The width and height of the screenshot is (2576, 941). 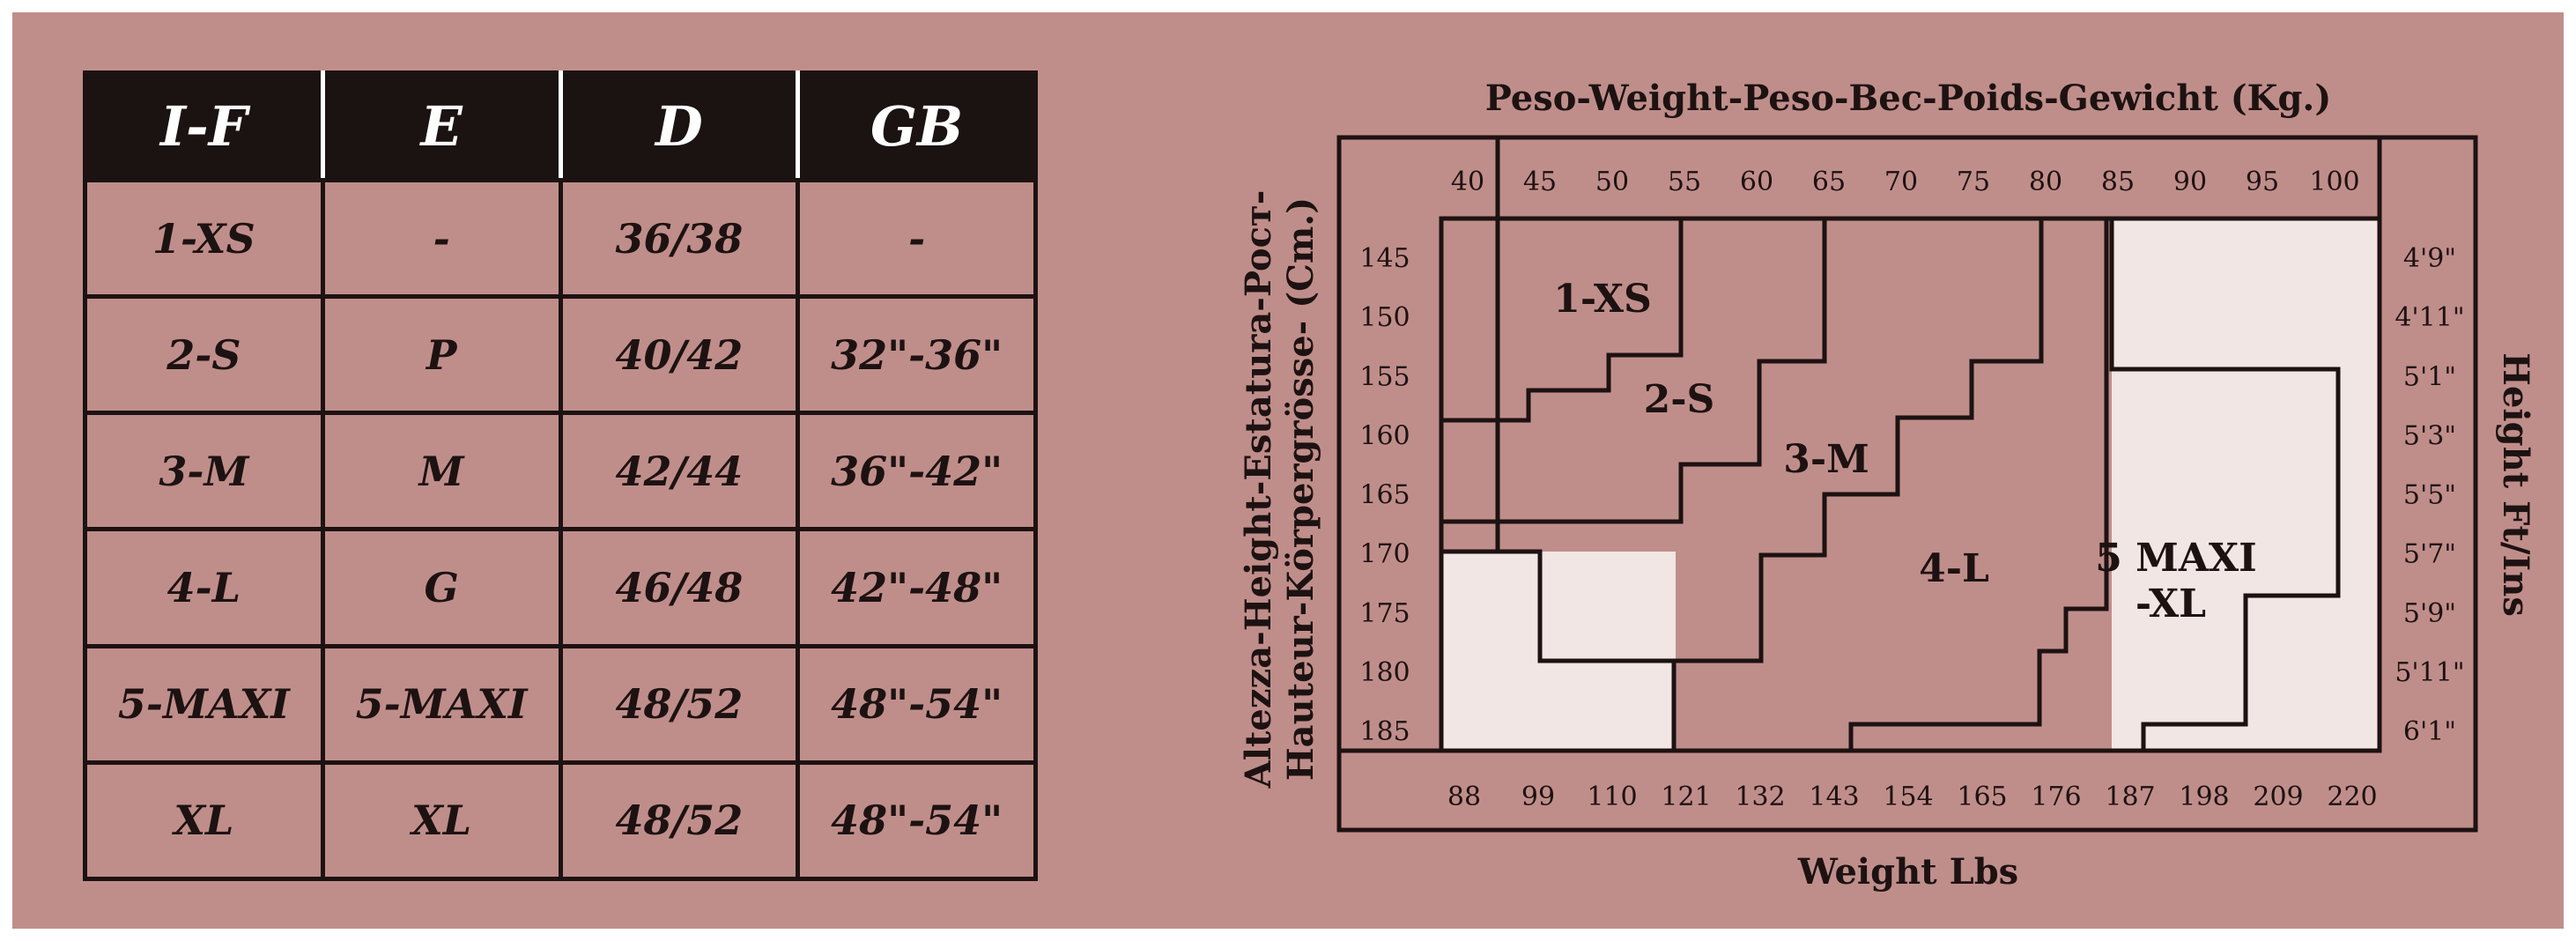 I want to click on lbs-tick-label: 99, so click(x=1538, y=797).